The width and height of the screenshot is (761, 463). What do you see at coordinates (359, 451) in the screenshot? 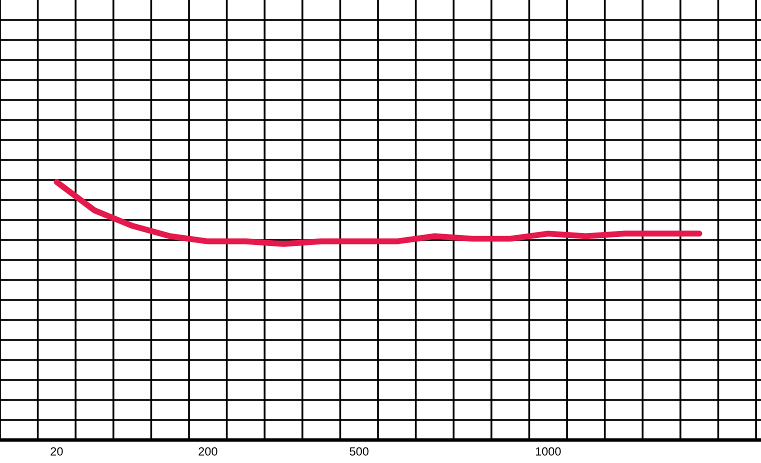
I see `x-tick-label: 500` at bounding box center [359, 451].